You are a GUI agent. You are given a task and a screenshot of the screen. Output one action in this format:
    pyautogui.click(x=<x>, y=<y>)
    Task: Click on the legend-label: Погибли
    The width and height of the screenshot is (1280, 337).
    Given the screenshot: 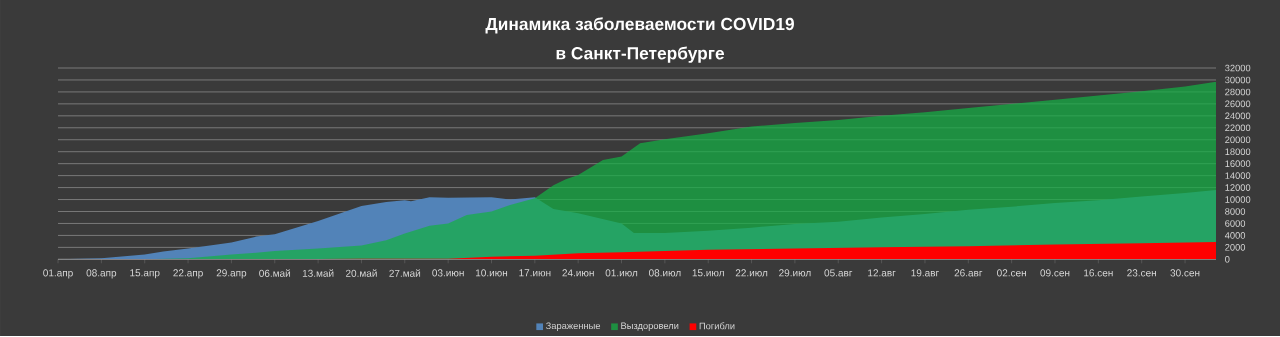 What is the action you would take?
    pyautogui.click(x=717, y=326)
    